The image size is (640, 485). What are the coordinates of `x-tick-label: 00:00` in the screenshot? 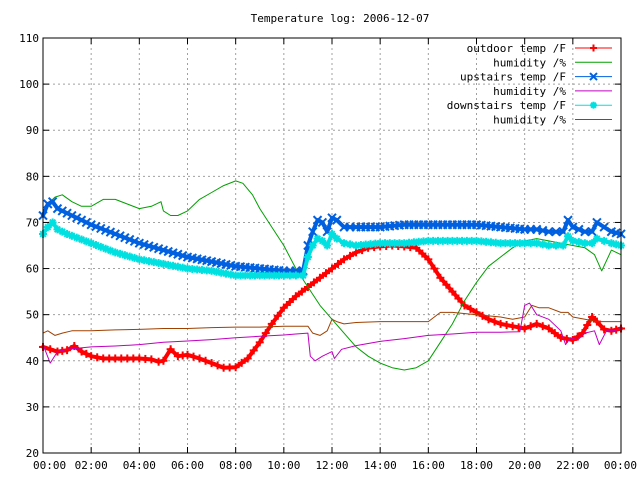 It's located at (620, 465).